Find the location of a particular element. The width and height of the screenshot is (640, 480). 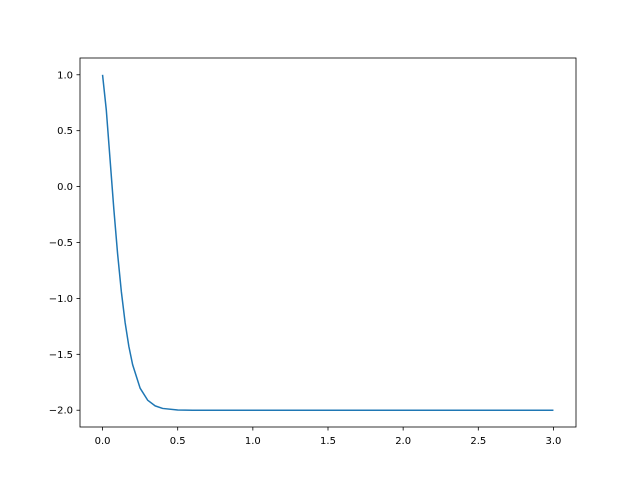

y-tick-label: 0.0 is located at coordinates (65, 187).